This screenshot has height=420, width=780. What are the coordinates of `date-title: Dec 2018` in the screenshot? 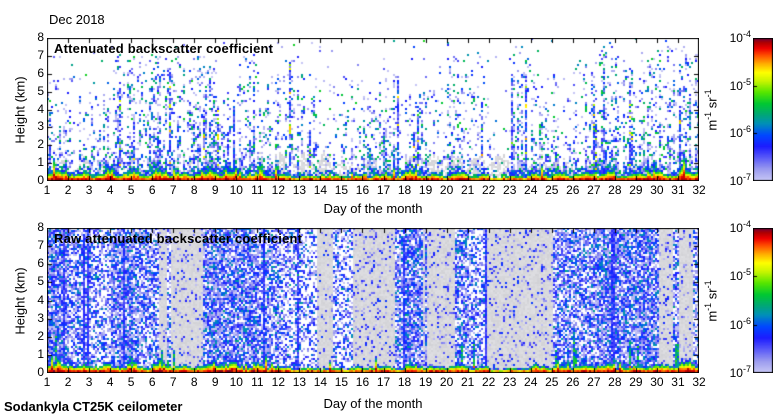 It's located at (77, 19).